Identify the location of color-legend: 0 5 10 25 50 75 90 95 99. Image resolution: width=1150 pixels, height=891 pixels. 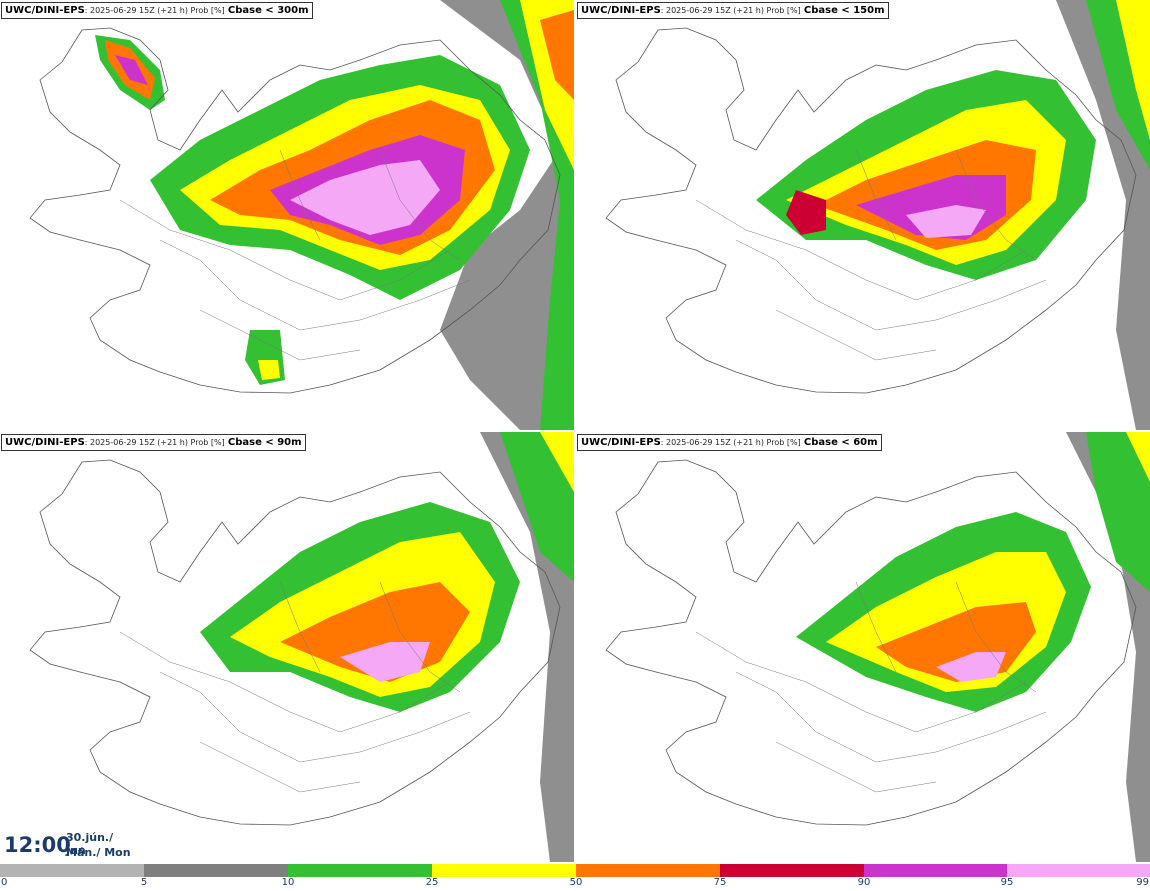
(575, 876).